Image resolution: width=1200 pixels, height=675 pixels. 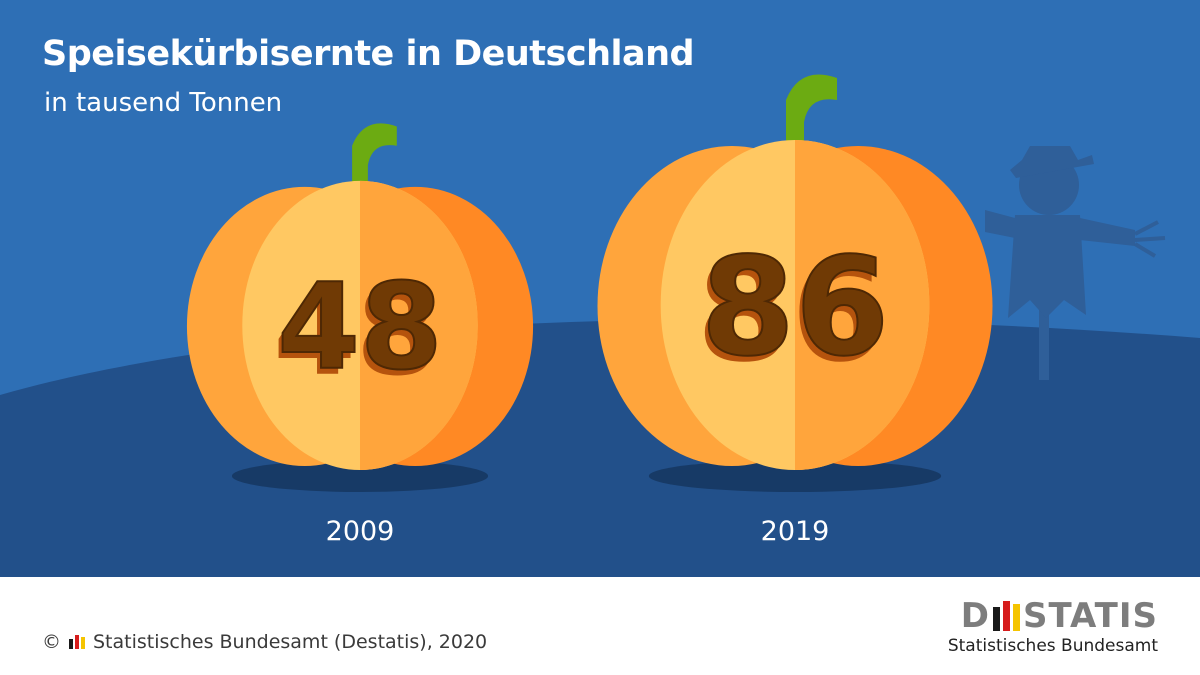 I want to click on category-label: 2019, so click(x=795, y=531).